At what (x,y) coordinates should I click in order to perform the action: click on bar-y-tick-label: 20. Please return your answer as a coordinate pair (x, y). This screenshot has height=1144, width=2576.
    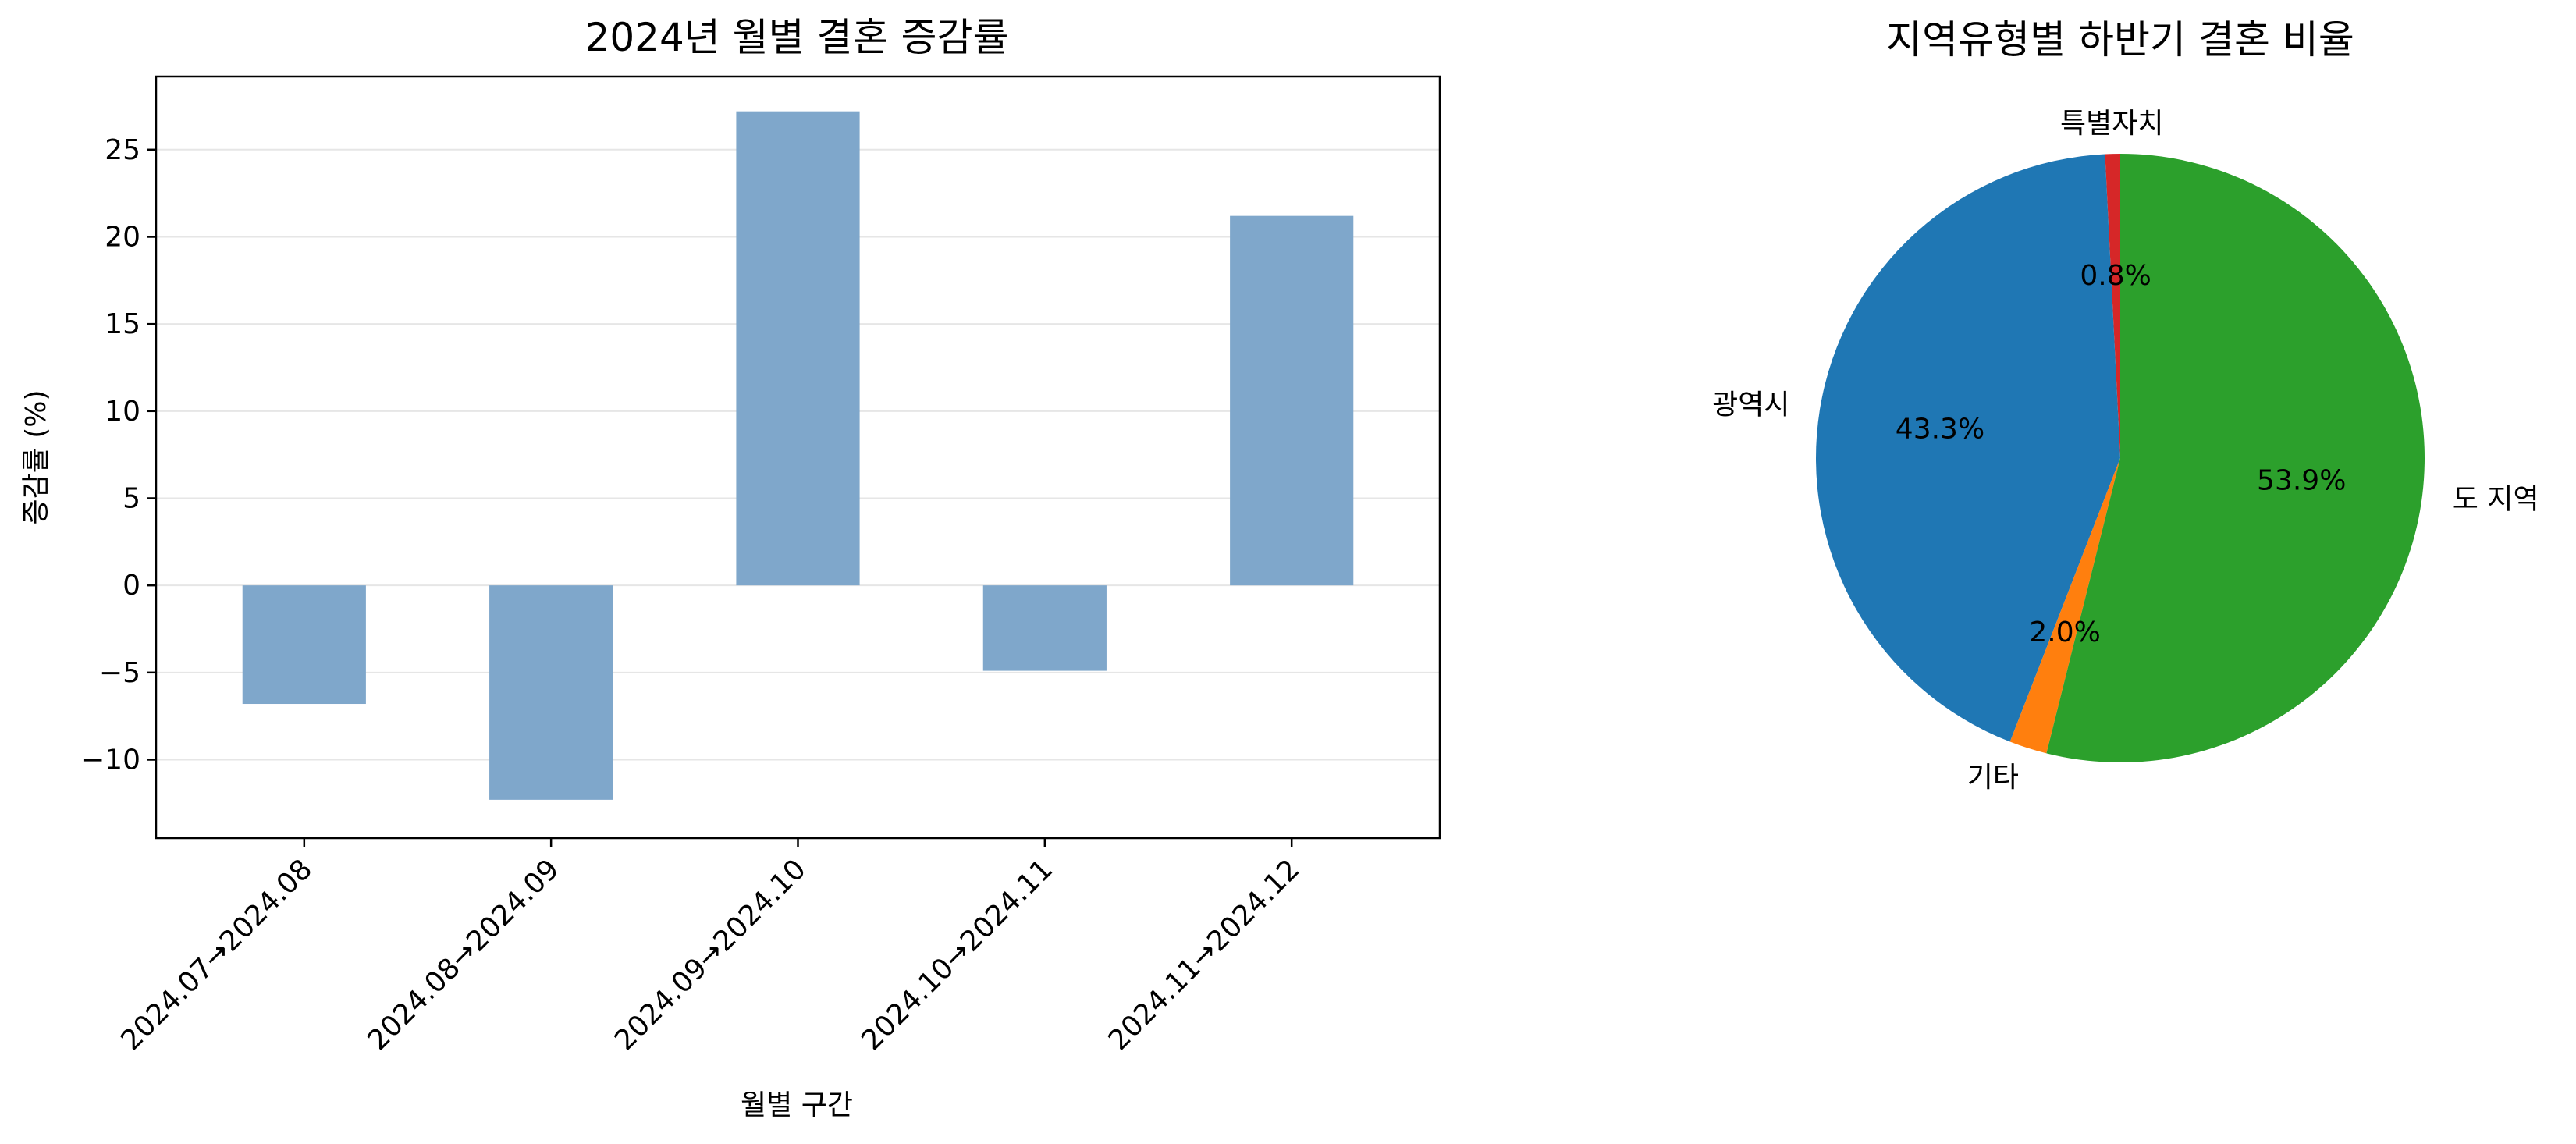
    Looking at the image, I should click on (123, 237).